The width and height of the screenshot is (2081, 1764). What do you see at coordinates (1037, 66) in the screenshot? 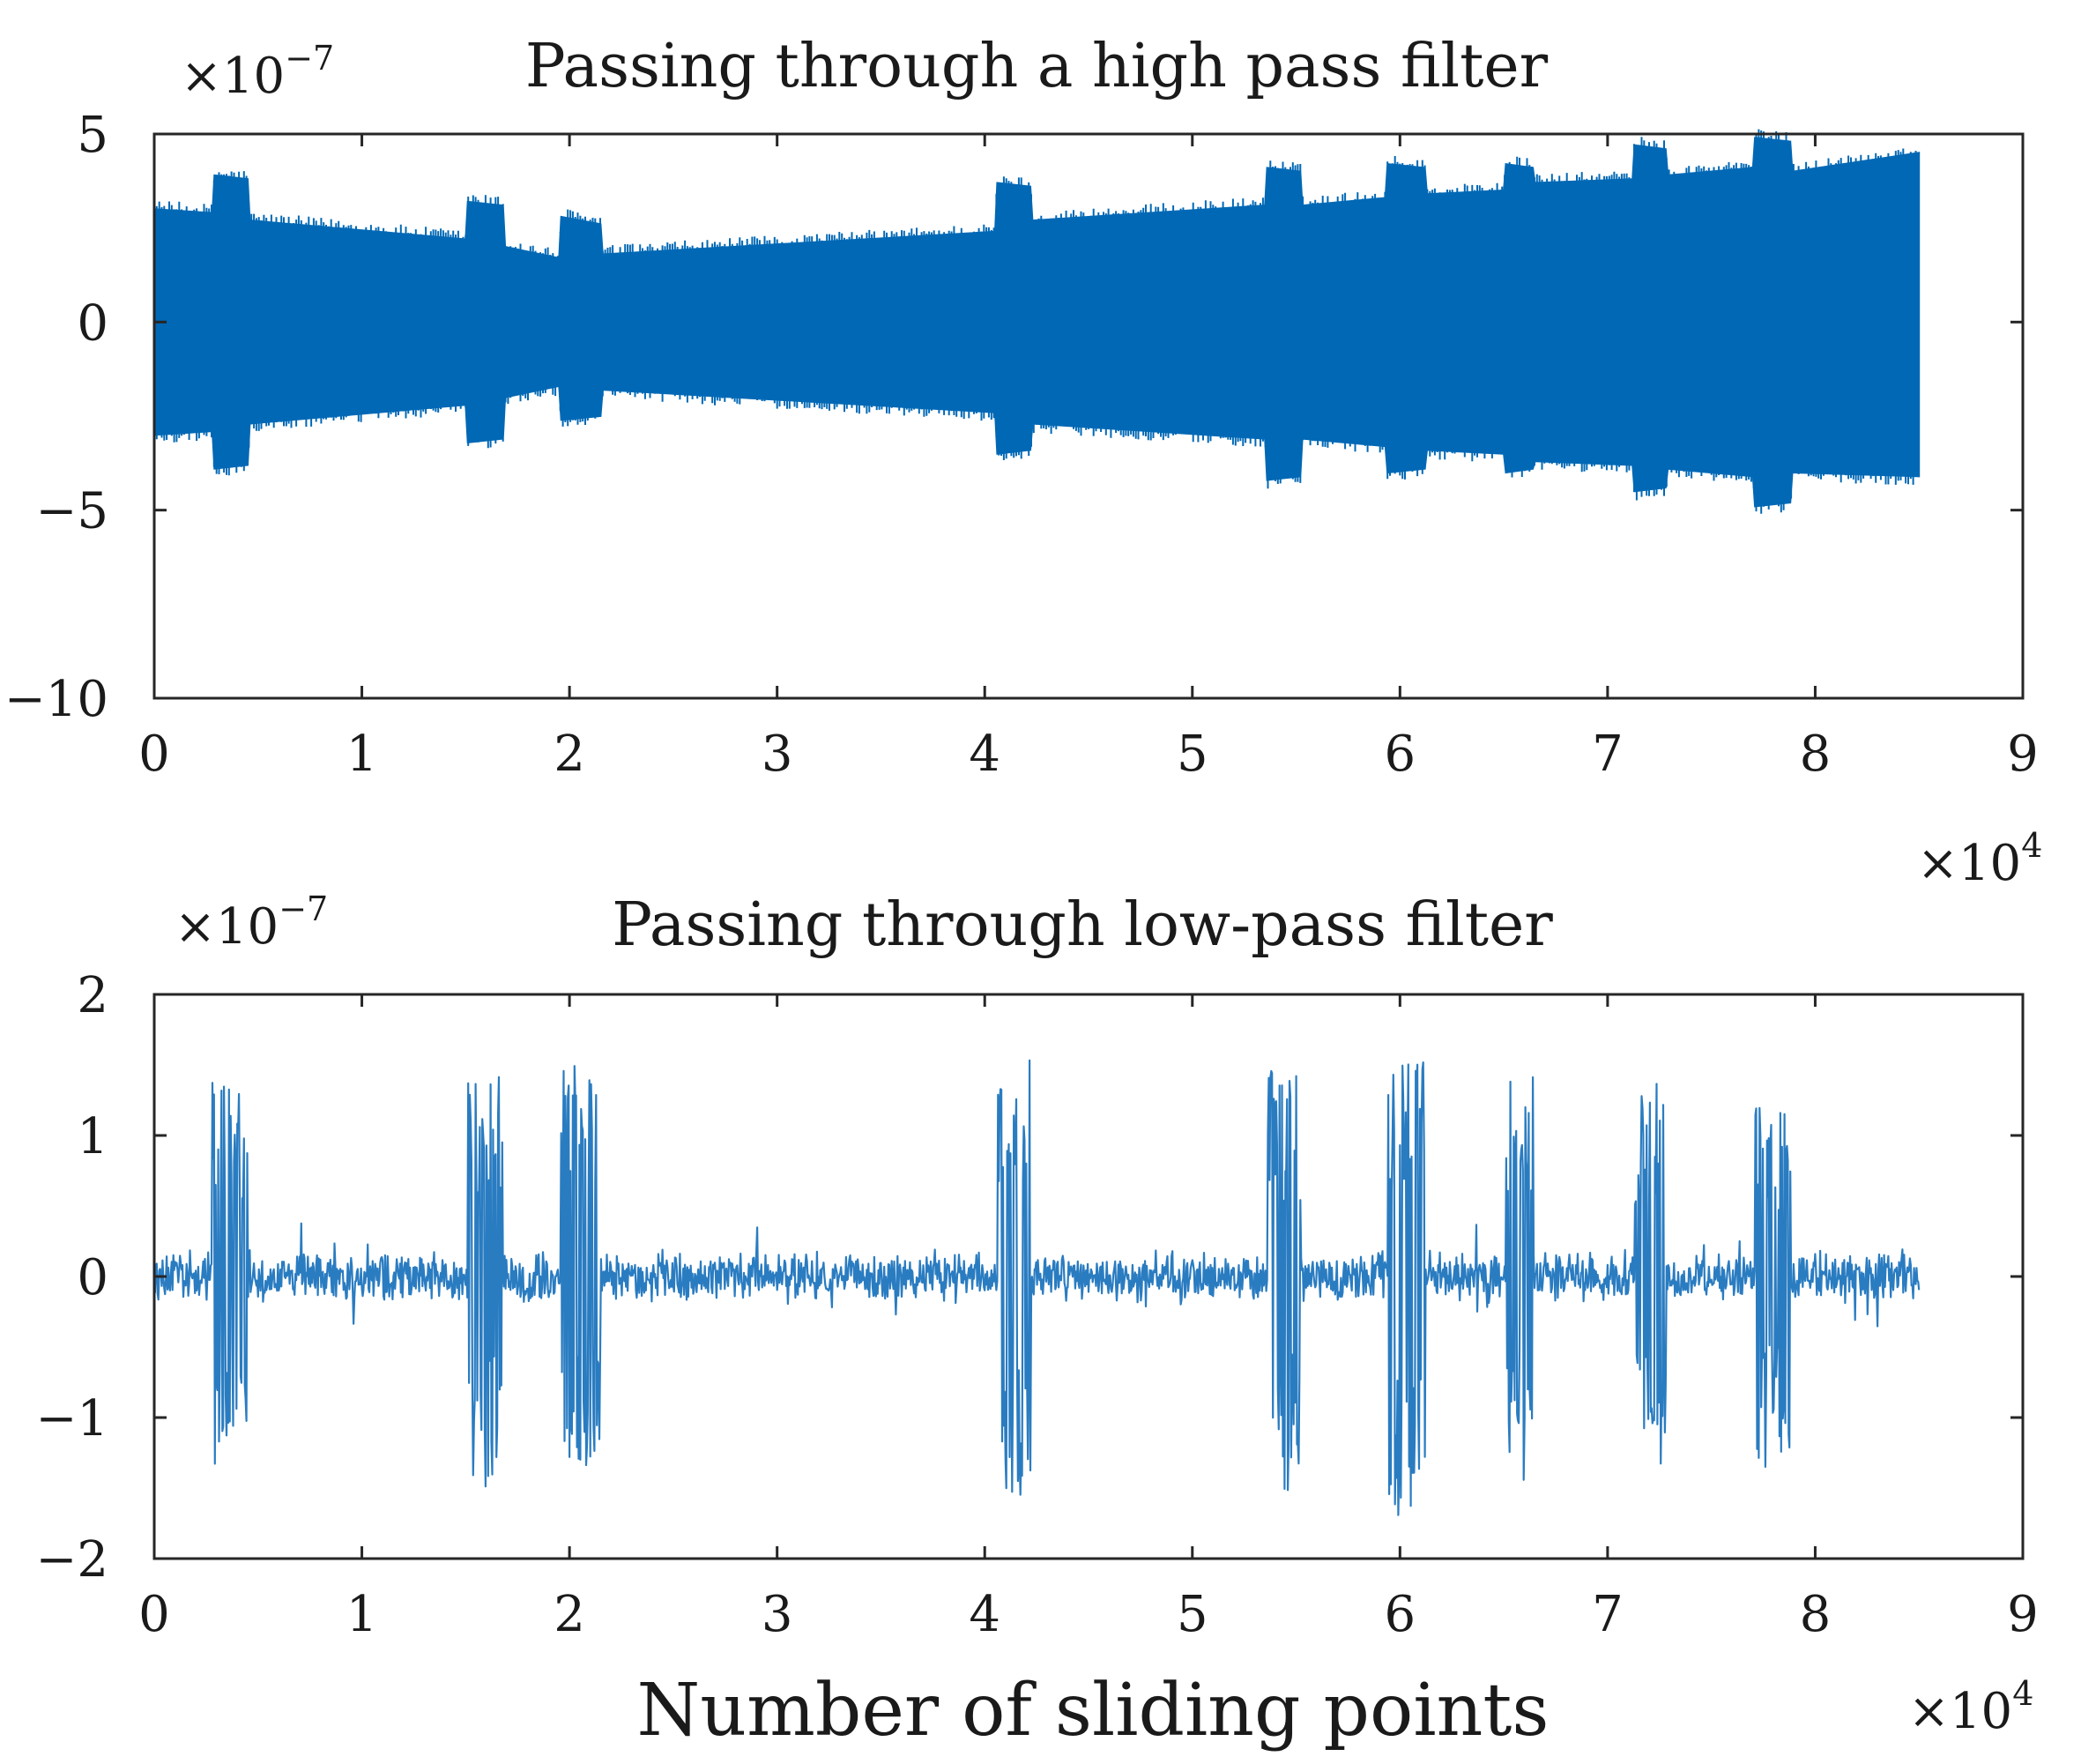
I see `chart-title: Passing through a high pass filter` at bounding box center [1037, 66].